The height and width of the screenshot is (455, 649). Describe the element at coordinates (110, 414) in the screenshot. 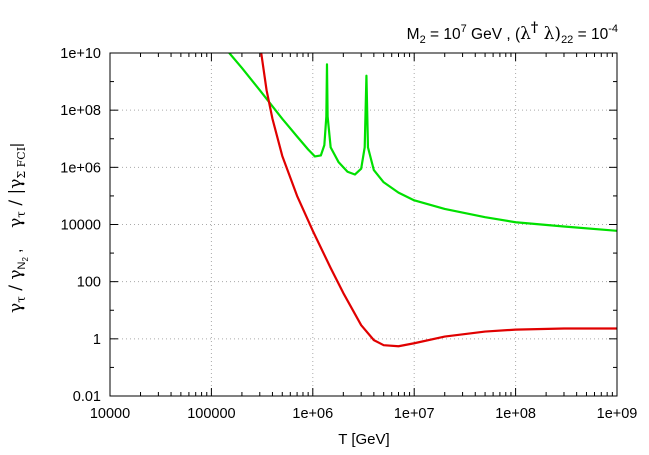

I see `x-tick-label: 10000` at that location.